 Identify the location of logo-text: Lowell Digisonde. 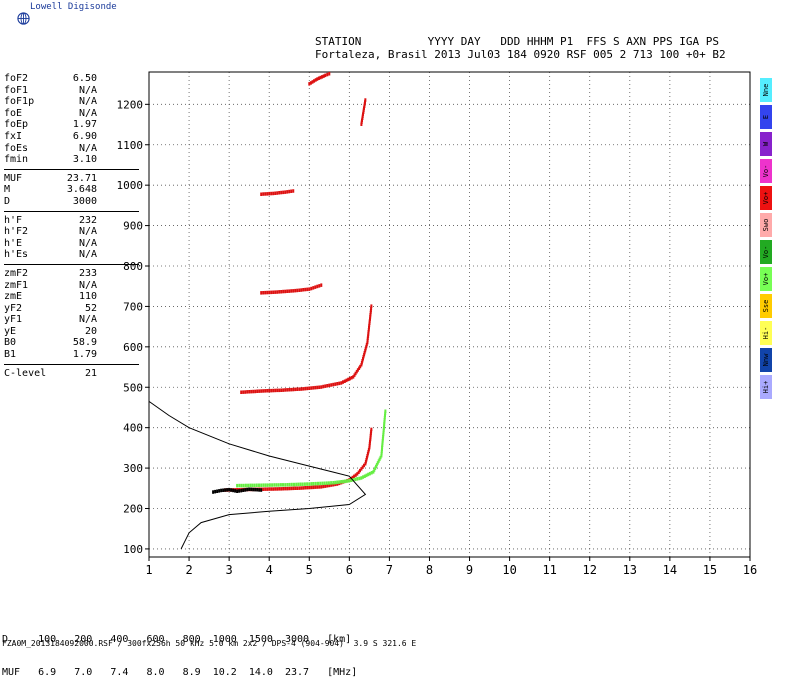
(73, 7).